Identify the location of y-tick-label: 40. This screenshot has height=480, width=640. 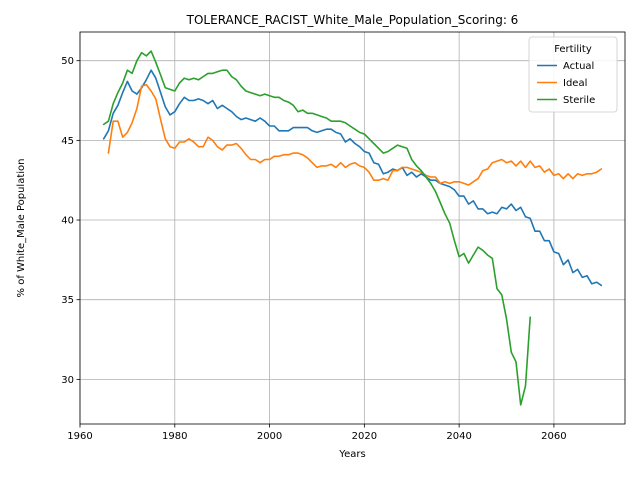
(67, 221).